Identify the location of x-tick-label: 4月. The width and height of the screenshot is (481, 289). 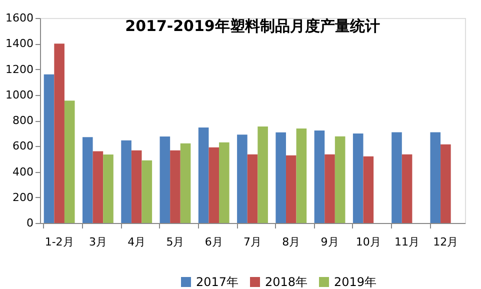
(137, 242).